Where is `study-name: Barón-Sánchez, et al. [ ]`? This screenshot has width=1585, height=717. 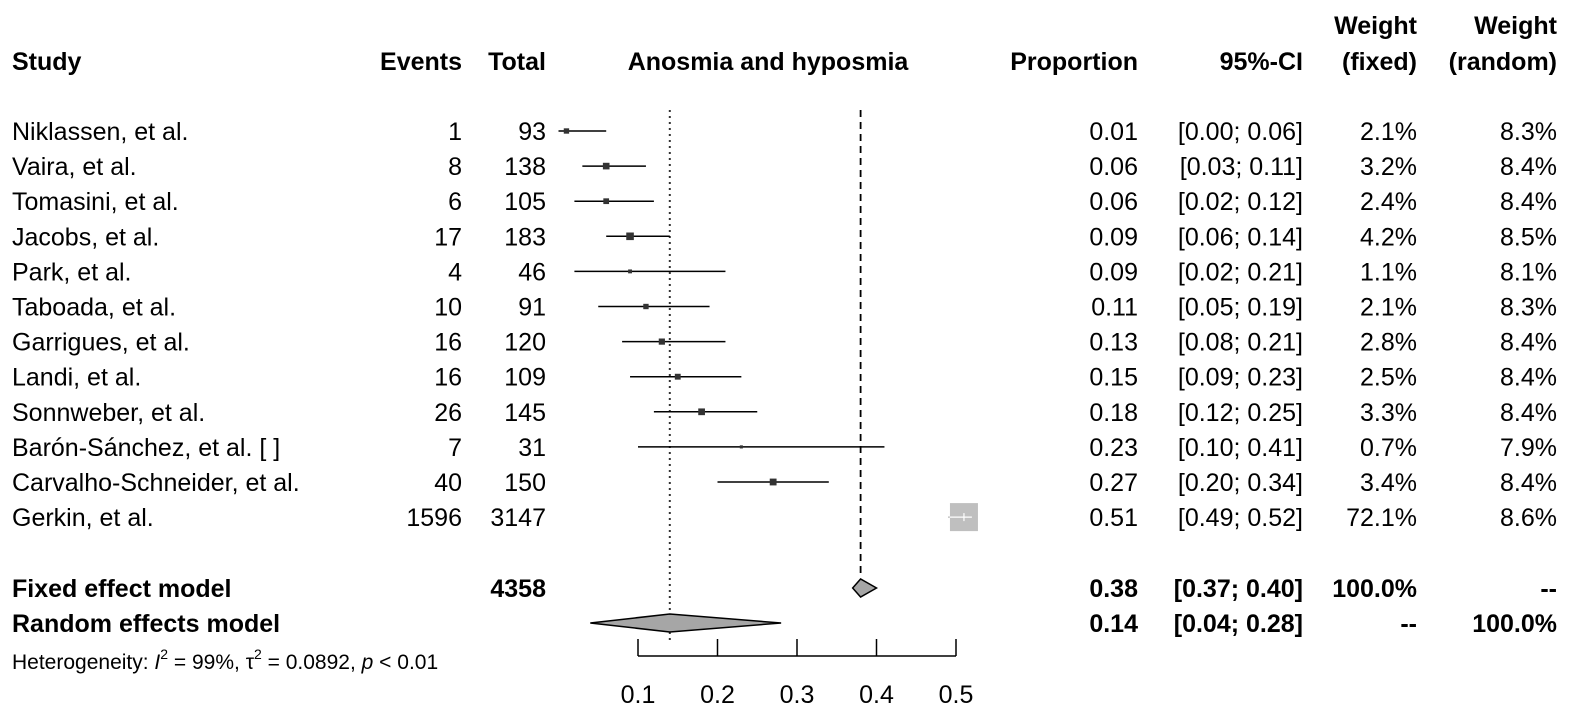
study-name: Barón-Sánchez, et al. [ ] is located at coordinates (146, 448).